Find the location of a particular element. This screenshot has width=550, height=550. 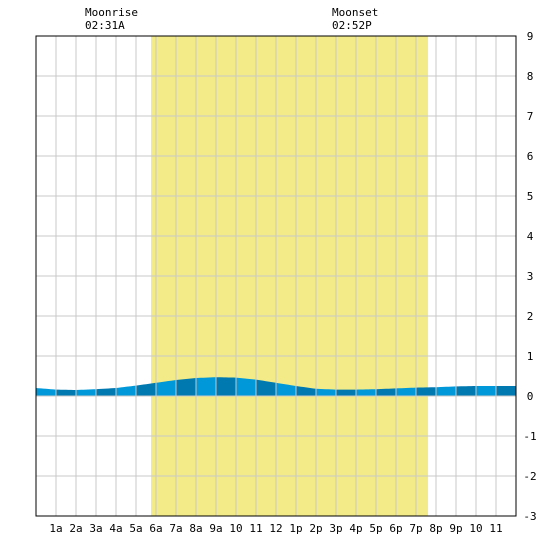

x-tick-label: 6a is located at coordinates (155, 528).